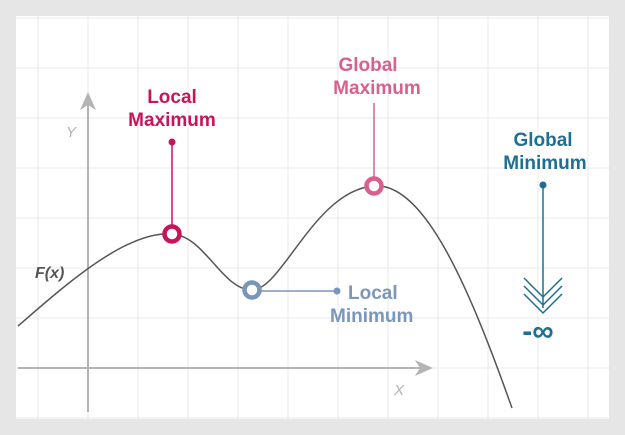 The image size is (625, 435). Describe the element at coordinates (373, 293) in the screenshot. I see `local-minimum-label-line1: Local` at that location.